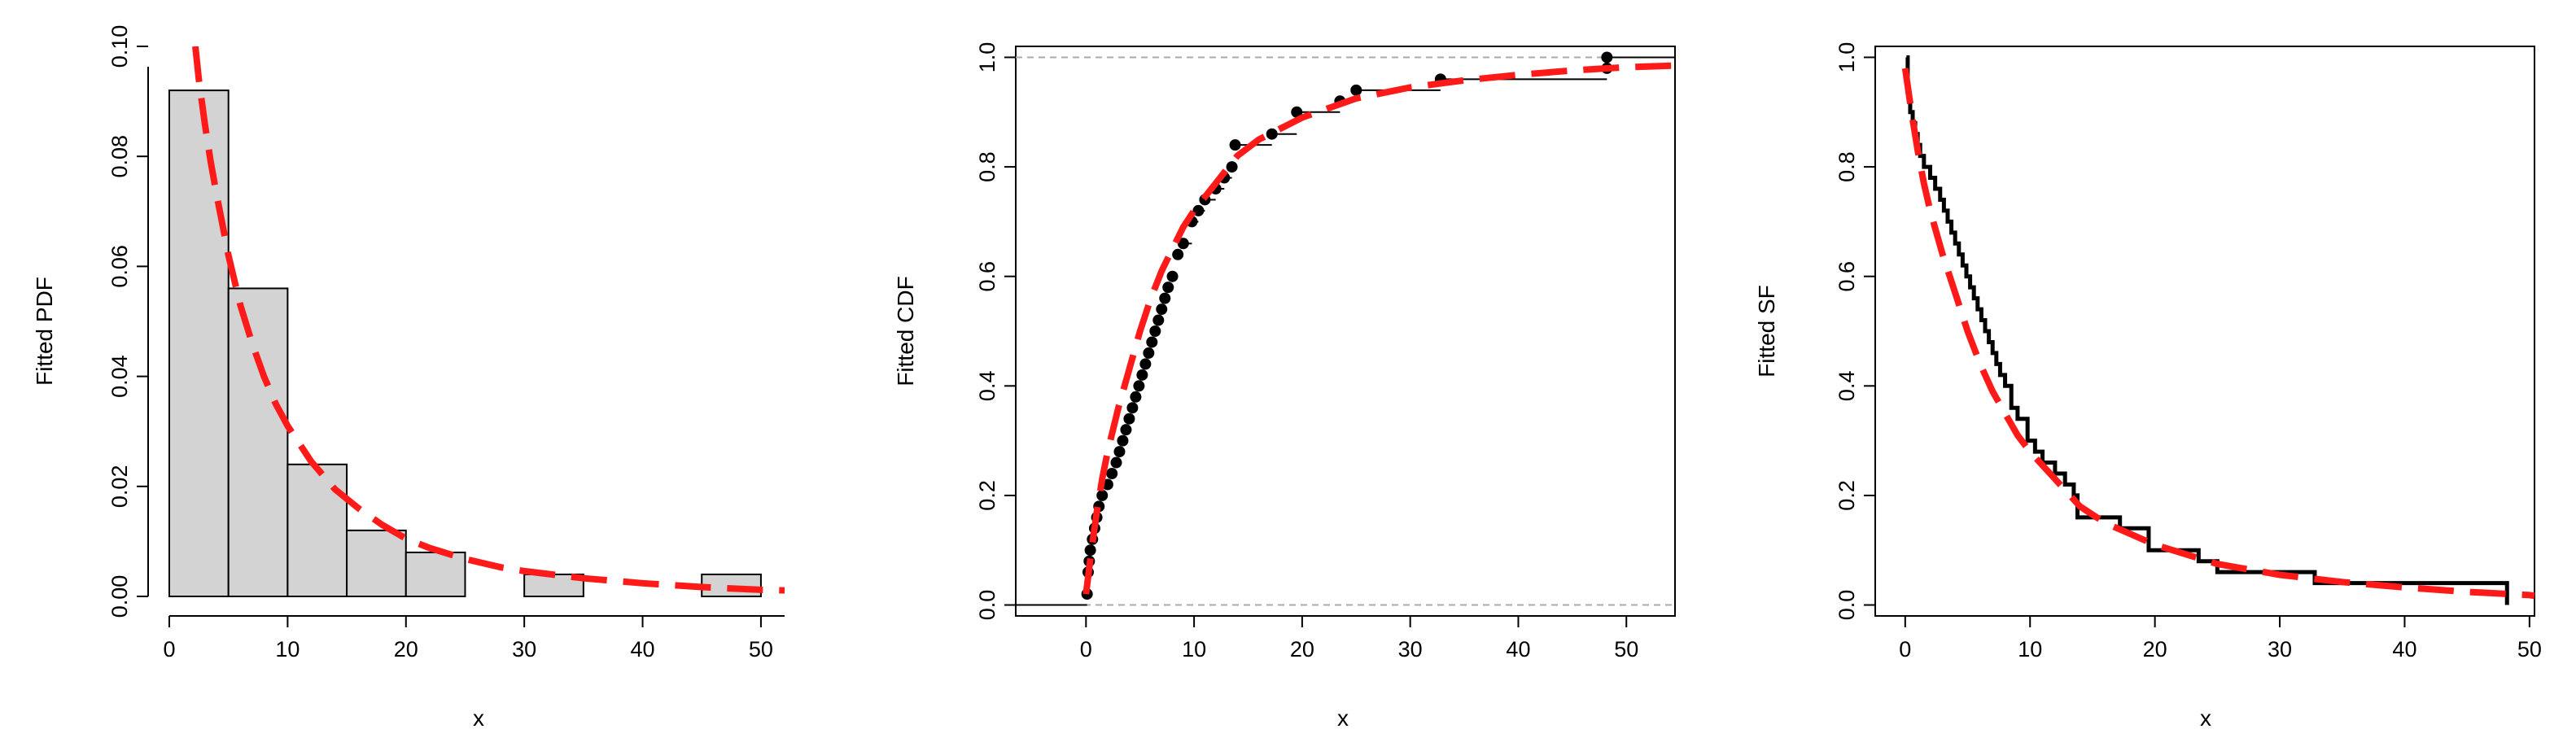 Image resolution: width=2576 pixels, height=751 pixels. I want to click on sf-x-tick-label: 30, so click(2280, 649).